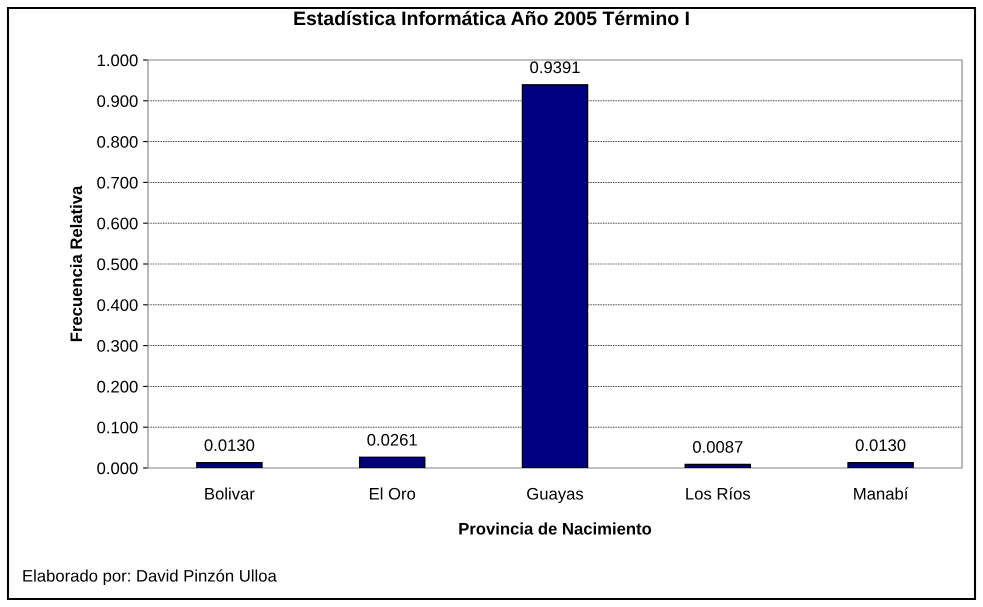 The image size is (983, 607). I want to click on chart-title: Estadística Informática Año 2005 Término I, so click(491, 18).